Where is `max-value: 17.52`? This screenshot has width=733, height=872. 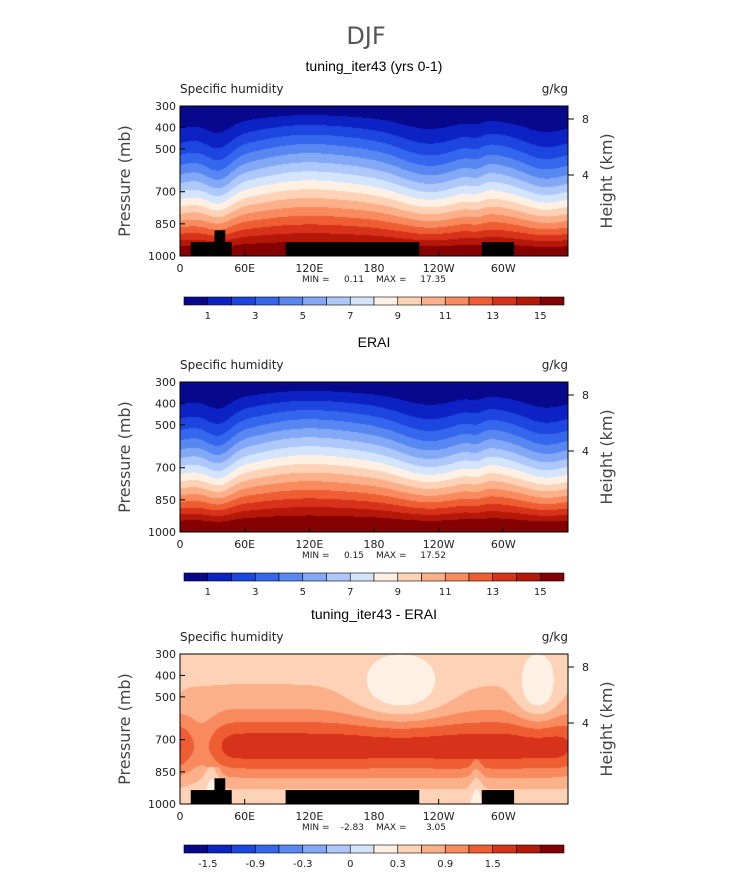
max-value: 17.52 is located at coordinates (433, 556).